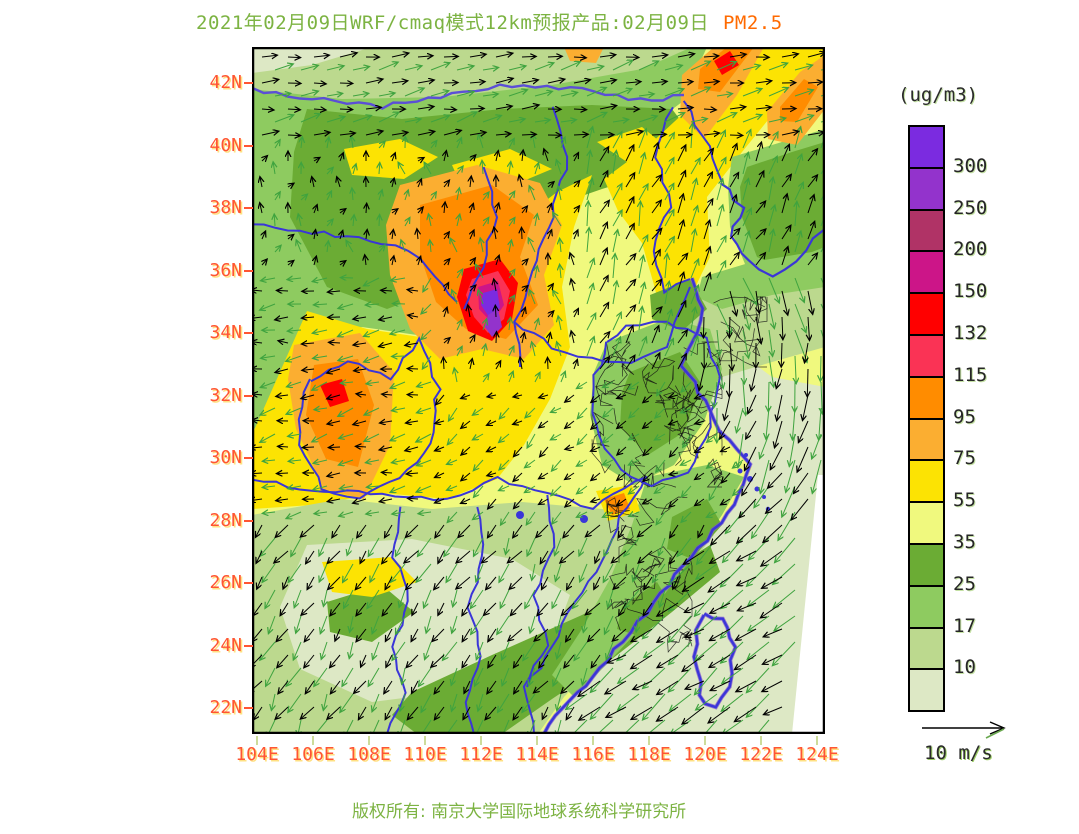  What do you see at coordinates (537, 754) in the screenshot?
I see `lon-label: 114E` at bounding box center [537, 754].